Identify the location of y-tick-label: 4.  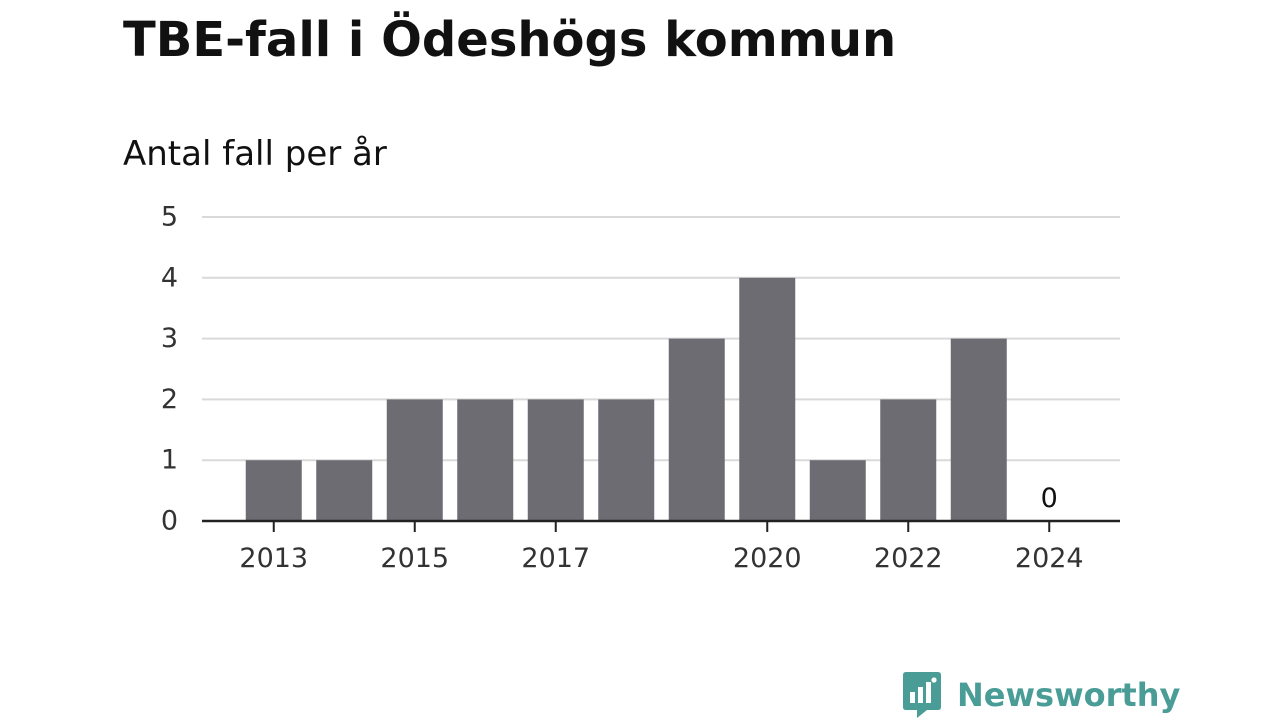
(169, 277).